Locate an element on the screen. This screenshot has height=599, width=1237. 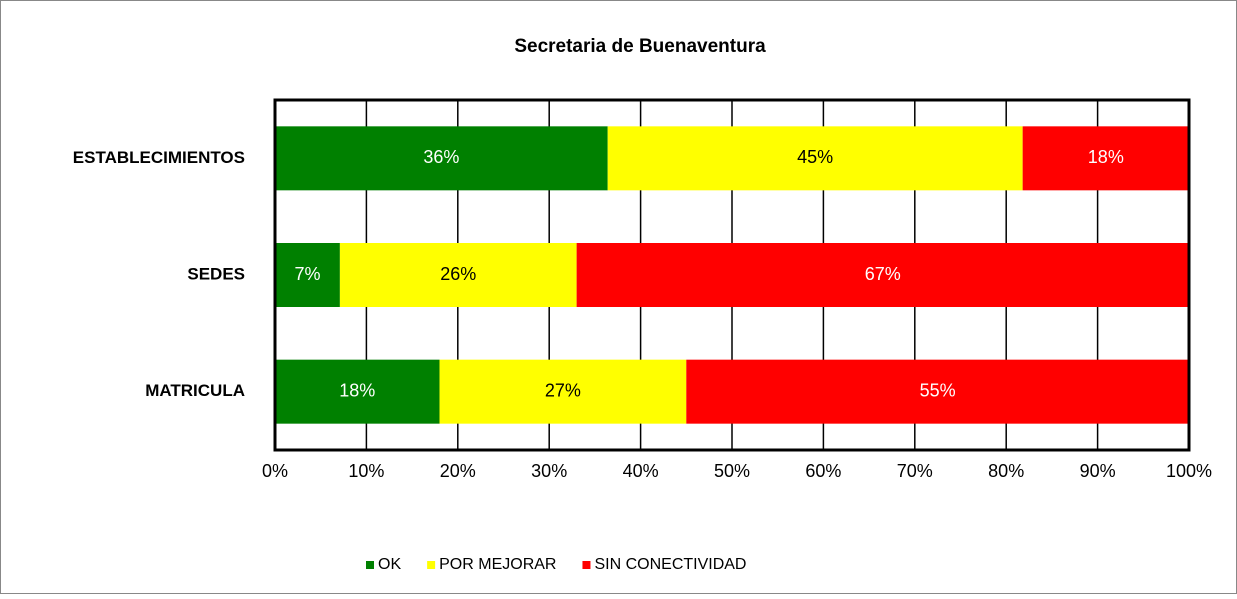
x-tick-label: 20% is located at coordinates (458, 471).